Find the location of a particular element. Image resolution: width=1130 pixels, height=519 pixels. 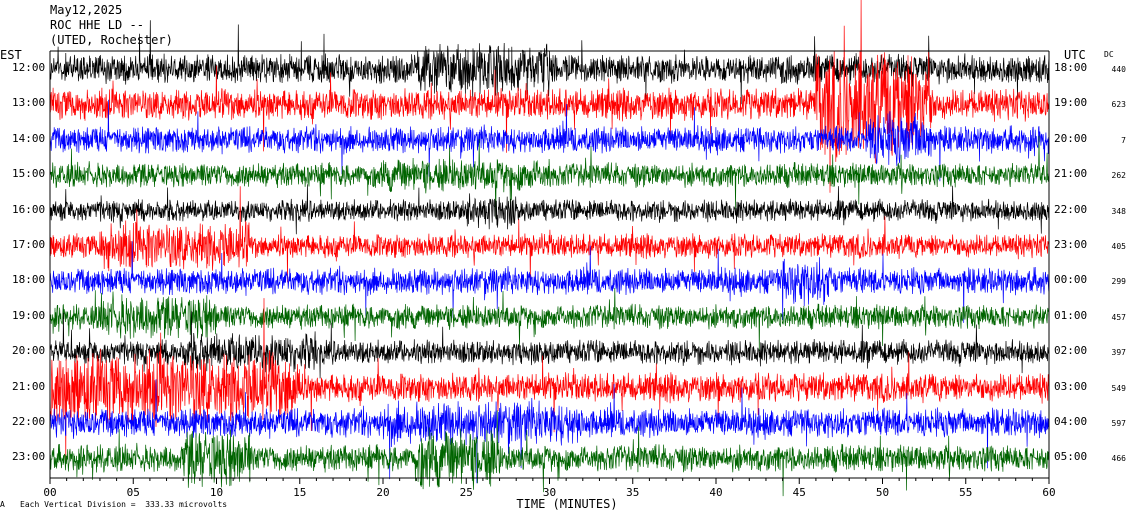

est-hour-label: 16:00 is located at coordinates (29, 209).